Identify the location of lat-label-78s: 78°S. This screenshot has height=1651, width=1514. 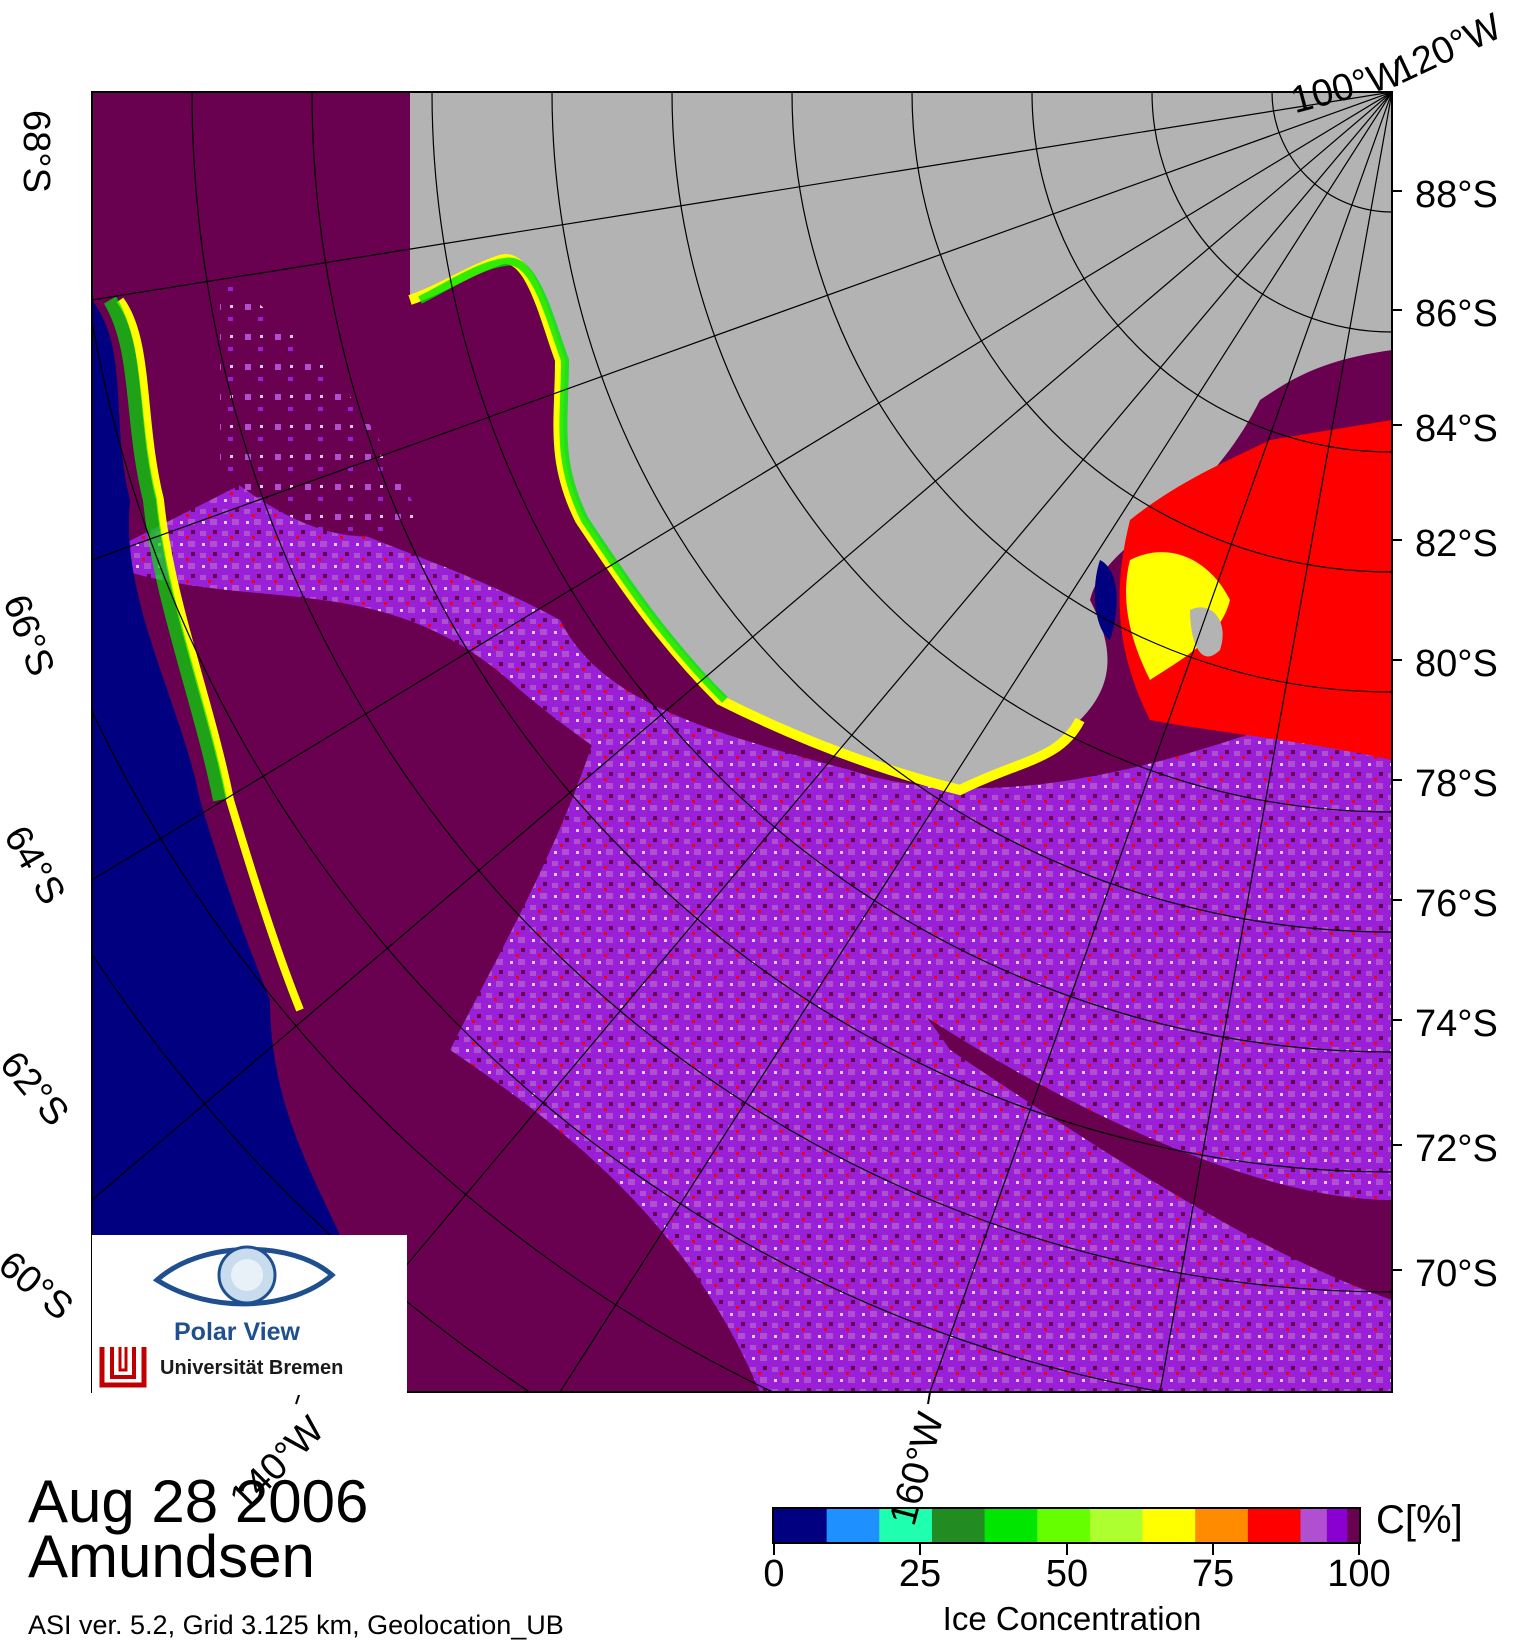
(1456, 784).